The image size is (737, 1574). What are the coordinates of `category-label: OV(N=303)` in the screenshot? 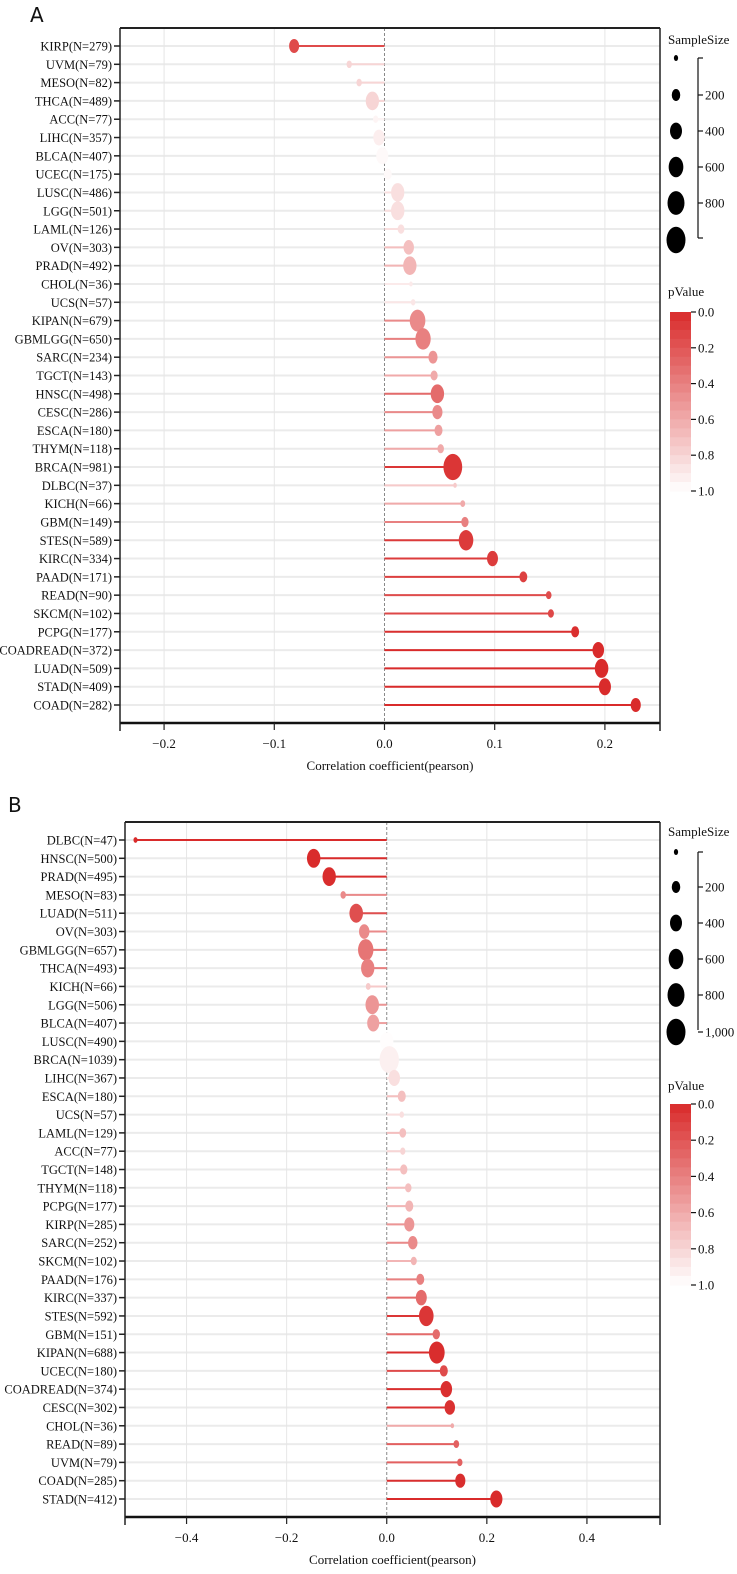 It's located at (81, 248).